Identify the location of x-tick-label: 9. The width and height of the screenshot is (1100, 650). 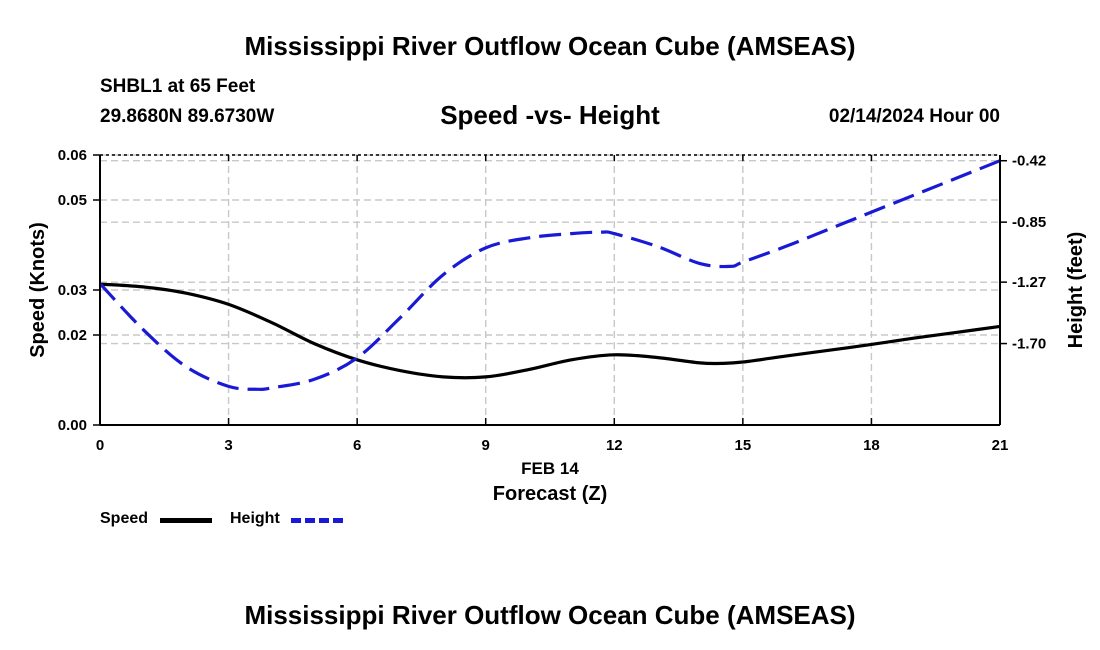
(486, 445).